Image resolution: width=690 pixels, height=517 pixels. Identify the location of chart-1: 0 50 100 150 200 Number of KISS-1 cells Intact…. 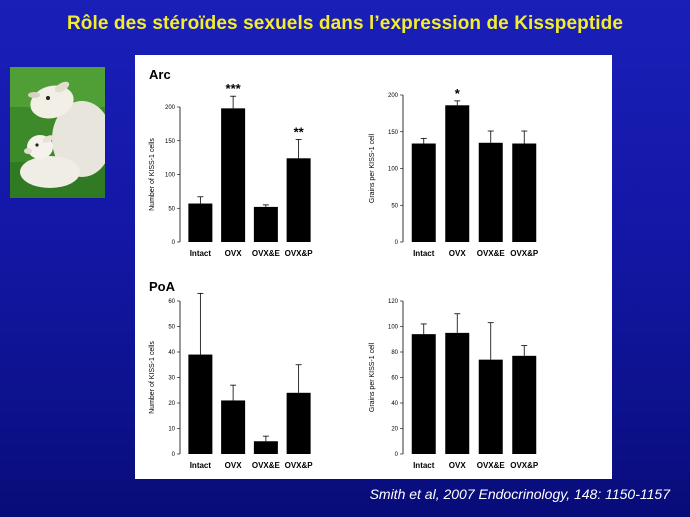
(231, 169).